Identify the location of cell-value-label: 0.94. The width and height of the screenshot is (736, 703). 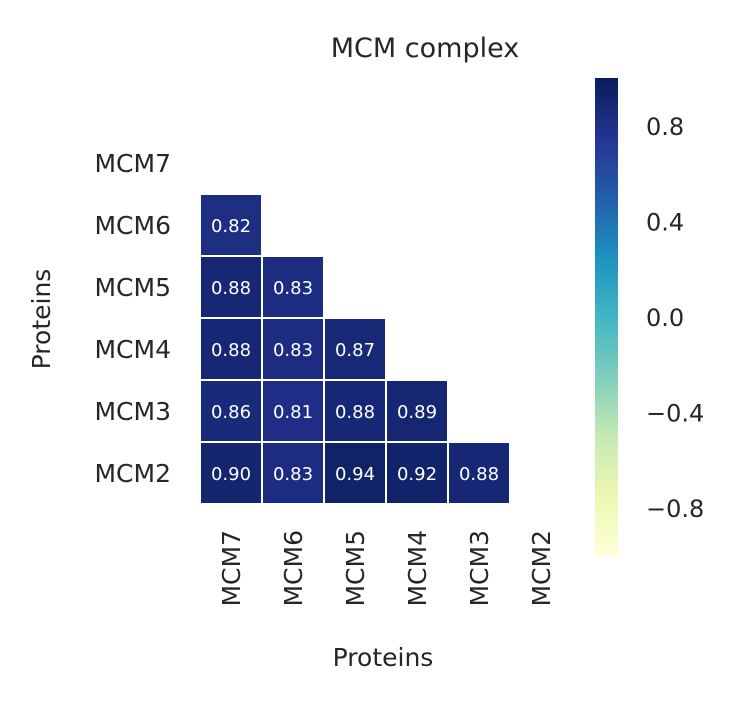
(355, 474).